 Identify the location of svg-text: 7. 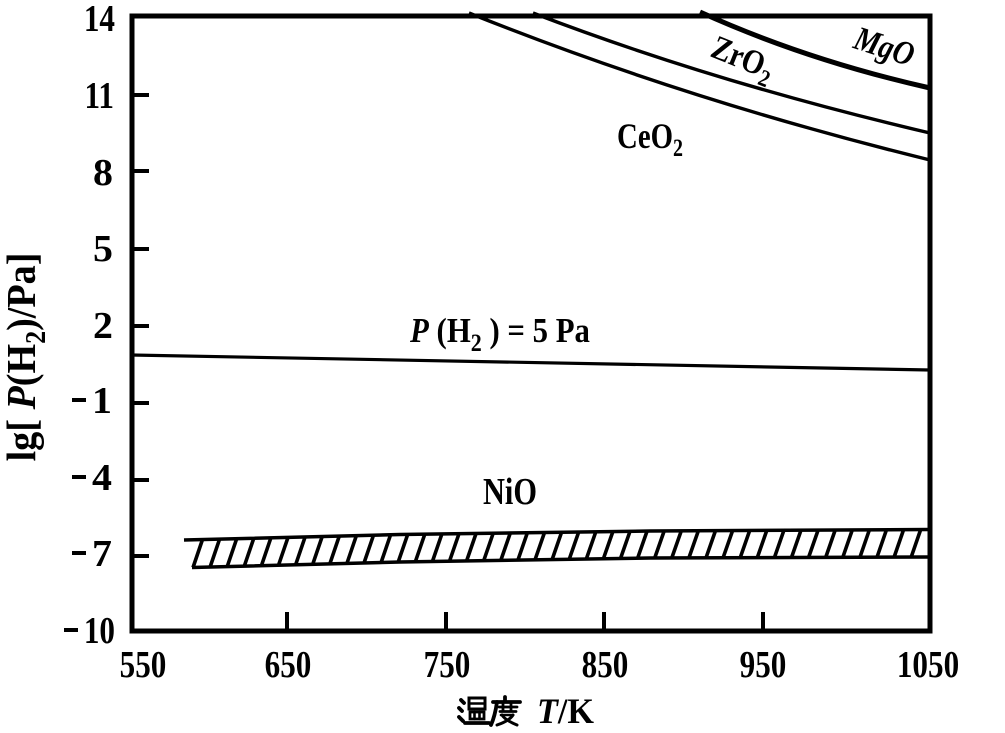
(102, 554).